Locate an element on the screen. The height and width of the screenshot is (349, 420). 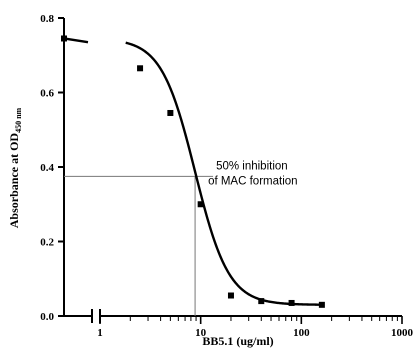
y-tick-label: 0.4 is located at coordinates (47, 168).